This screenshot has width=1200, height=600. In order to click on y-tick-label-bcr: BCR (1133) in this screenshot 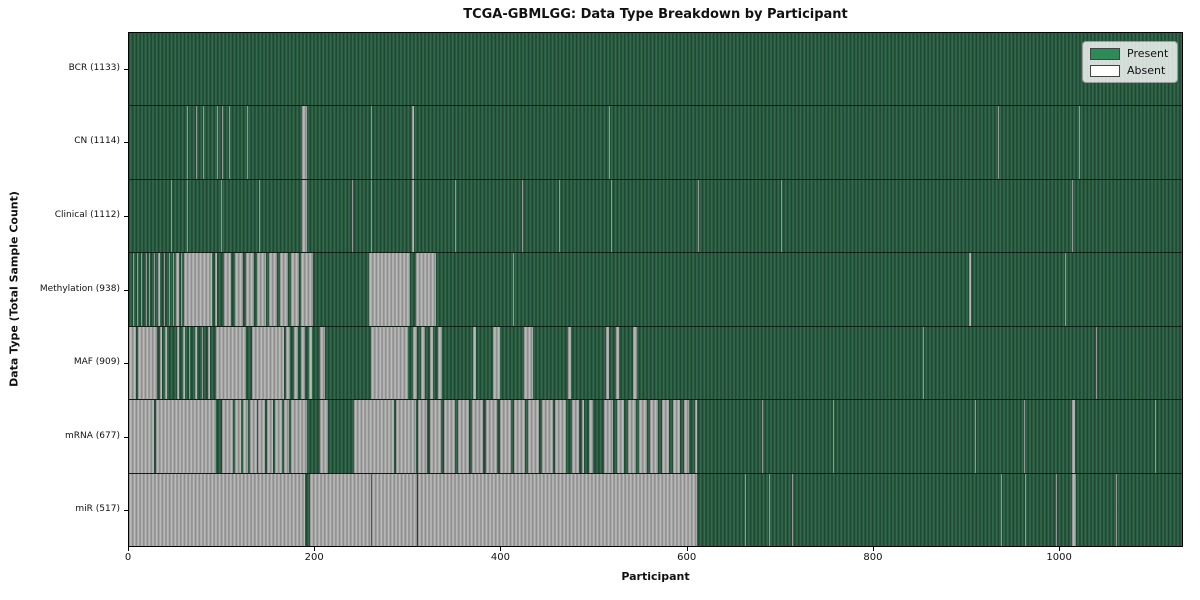, I will do `click(94, 67)`.